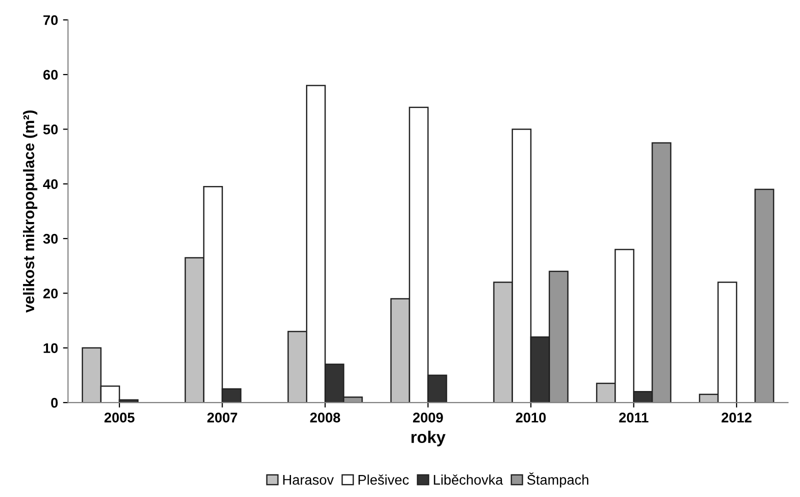  Describe the element at coordinates (50, 184) in the screenshot. I see `y-tick-label: 40` at that location.